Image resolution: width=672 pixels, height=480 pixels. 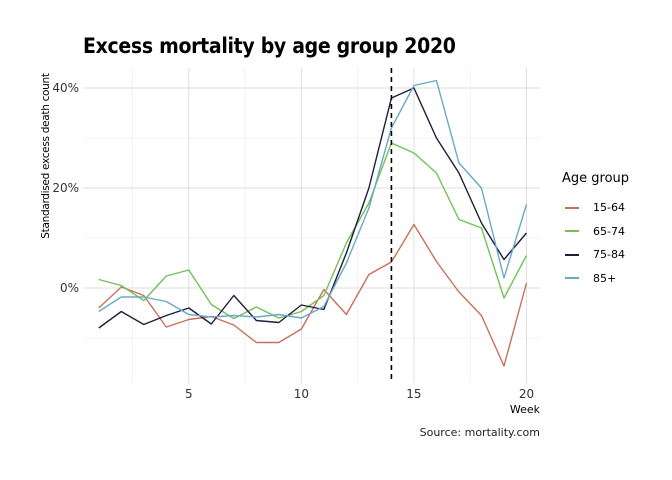 What do you see at coordinates (609, 255) in the screenshot?
I see `legend-label: 75-84` at bounding box center [609, 255].